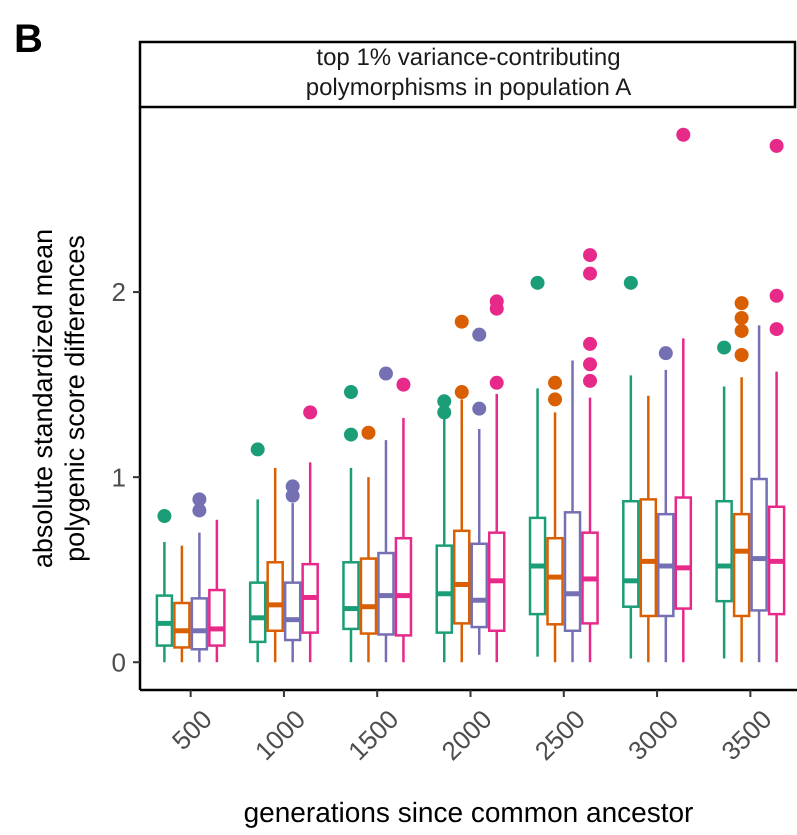 The width and height of the screenshot is (797, 835). Describe the element at coordinates (192, 730) in the screenshot. I see `x-tick-label: 500` at that location.